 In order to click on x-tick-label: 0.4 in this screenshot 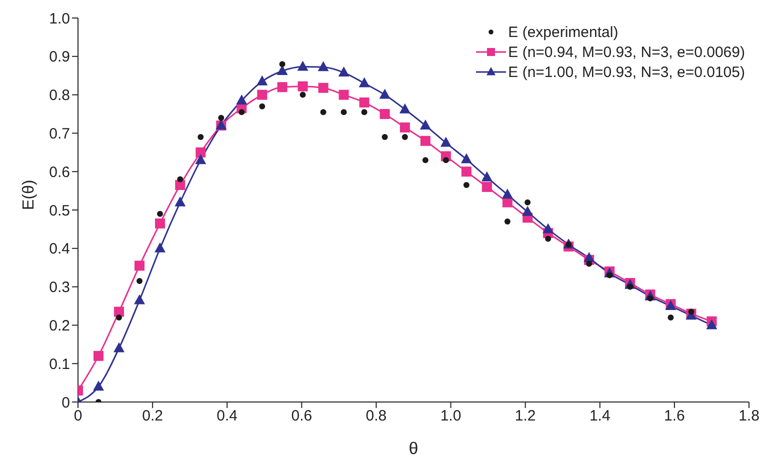, I will do `click(227, 416)`.